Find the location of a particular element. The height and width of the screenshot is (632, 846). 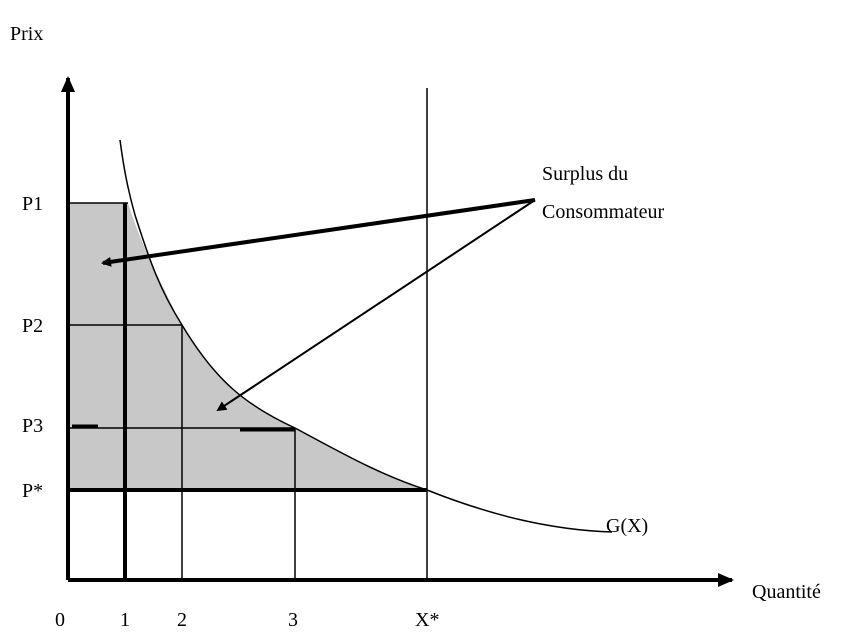

price-label: P* is located at coordinates (32, 491).